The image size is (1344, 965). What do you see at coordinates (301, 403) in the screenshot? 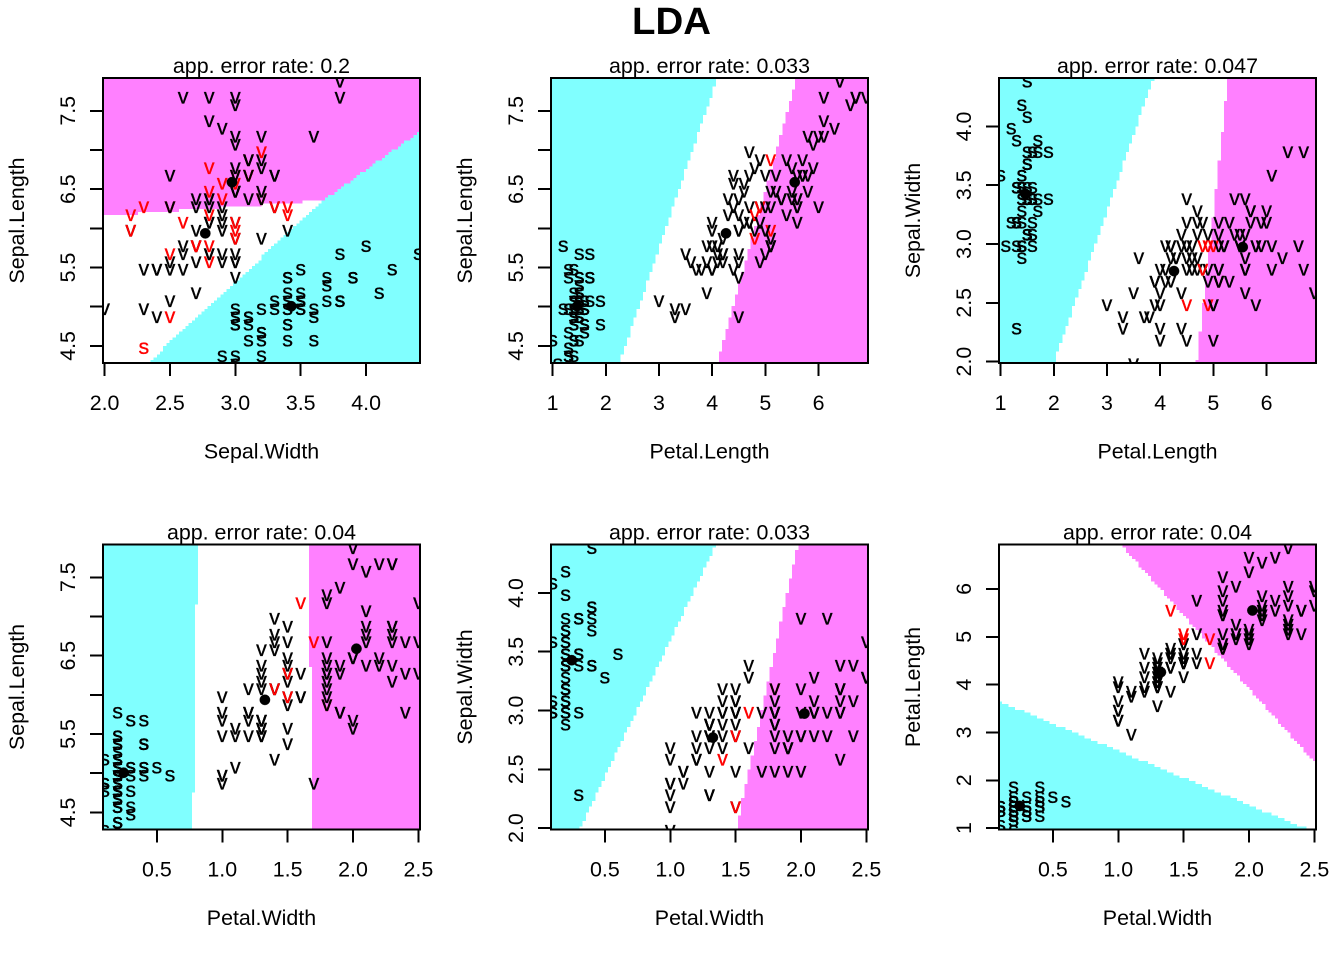
I see `svg-text: 3.5` at bounding box center [301, 403].